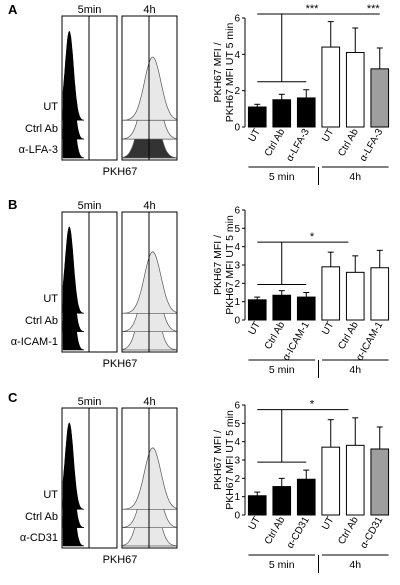 This screenshot has height=585, width=400. Describe the element at coordinates (12, 204) in the screenshot. I see `panel-letter: B` at that location.